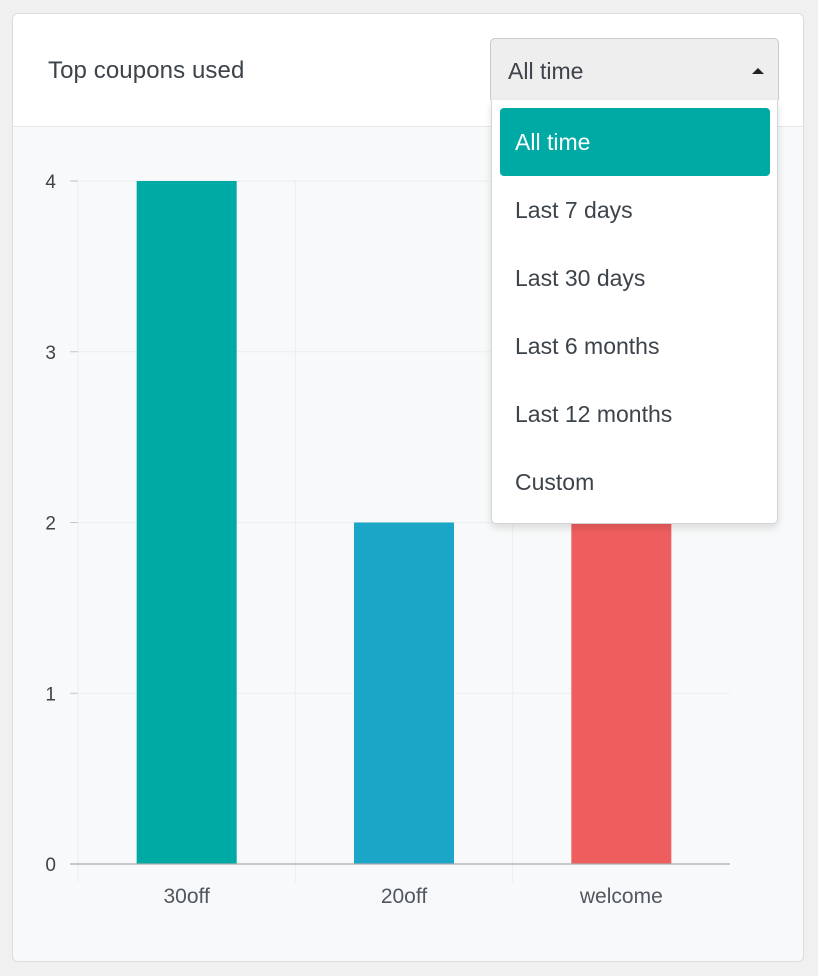  What do you see at coordinates (555, 482) in the screenshot?
I see `date-range-option: Custom` at bounding box center [555, 482].